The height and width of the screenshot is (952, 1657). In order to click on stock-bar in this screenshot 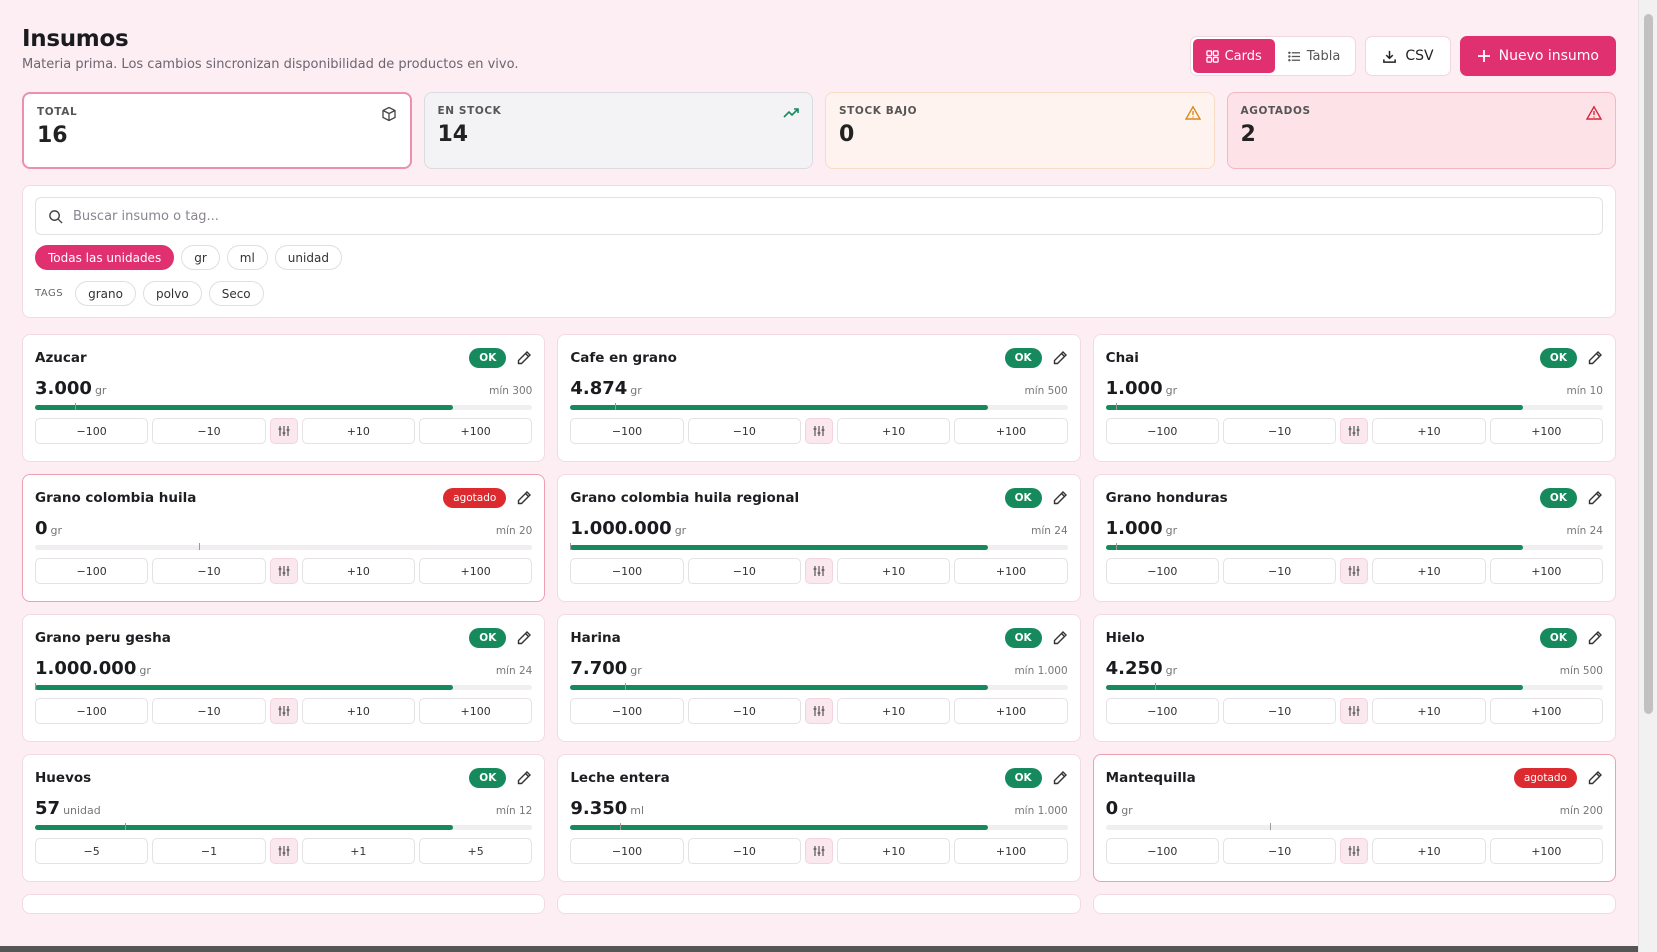, I will do `click(1354, 826)`.